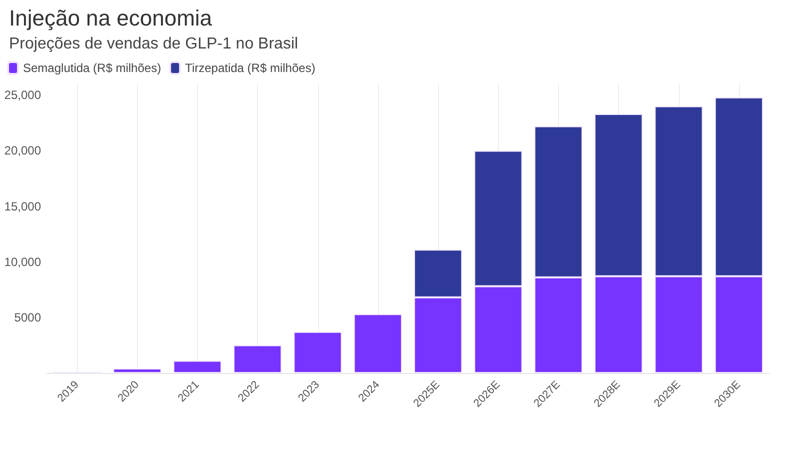 This screenshot has height=450, width=800. I want to click on y-tick-label: 25,000, so click(23, 95).